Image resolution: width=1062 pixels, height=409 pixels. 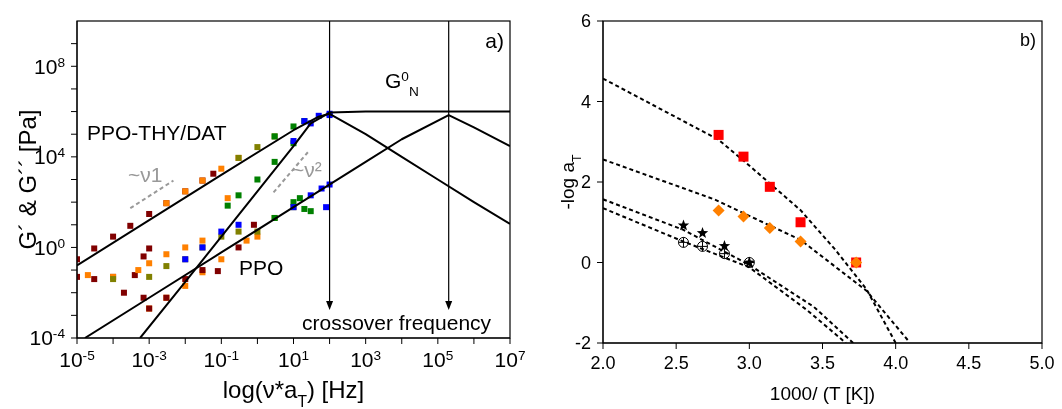 I want to click on y-tick-label: -2, so click(x=582, y=343).